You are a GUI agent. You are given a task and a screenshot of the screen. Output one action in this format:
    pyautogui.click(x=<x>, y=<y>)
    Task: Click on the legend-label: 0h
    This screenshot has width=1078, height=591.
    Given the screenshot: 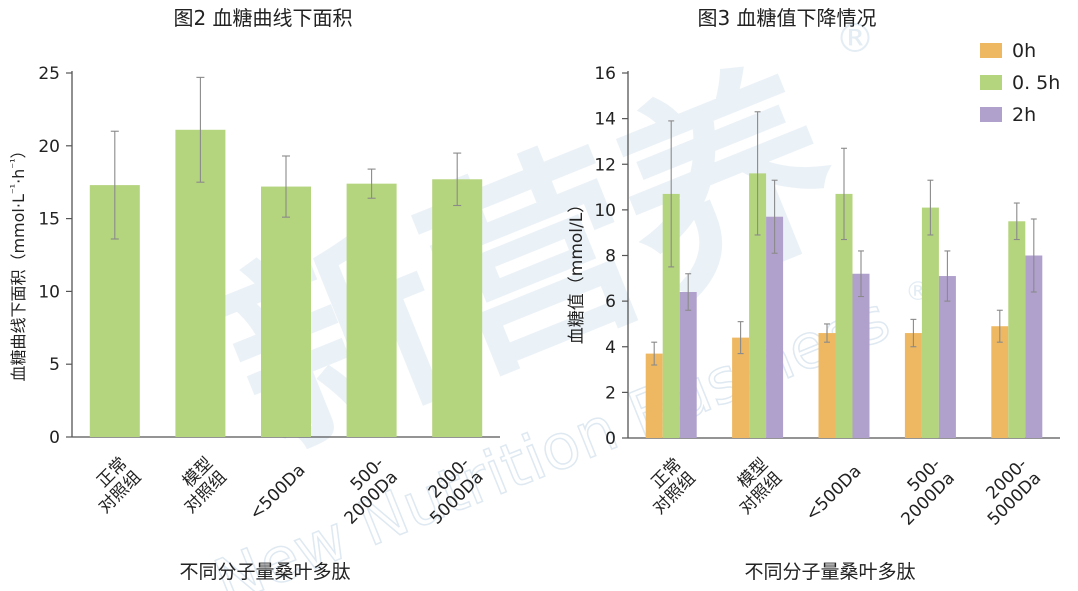 What is the action you would take?
    pyautogui.click(x=1024, y=51)
    